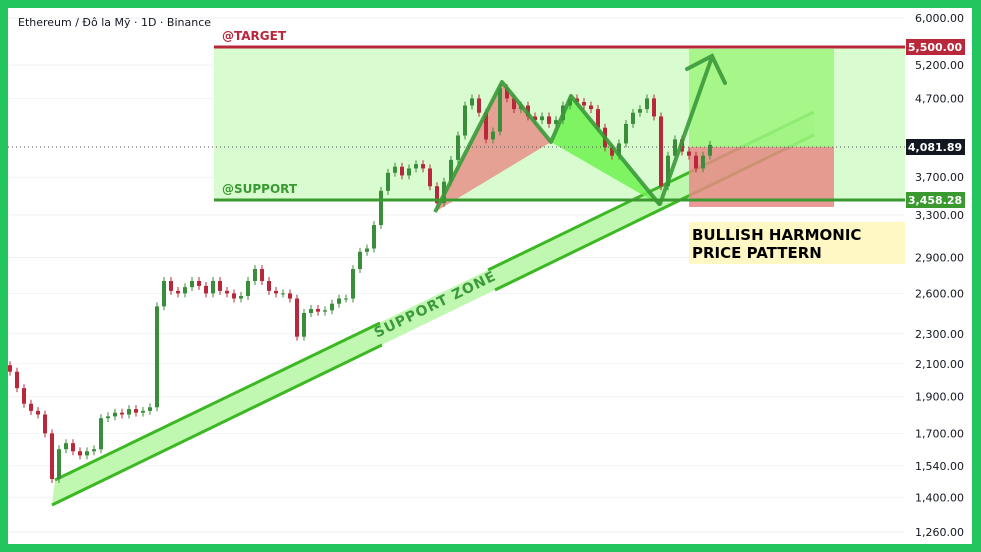 Image resolution: width=981 pixels, height=552 pixels. Describe the element at coordinates (938, 276) in the screenshot. I see `price-axis` at that location.